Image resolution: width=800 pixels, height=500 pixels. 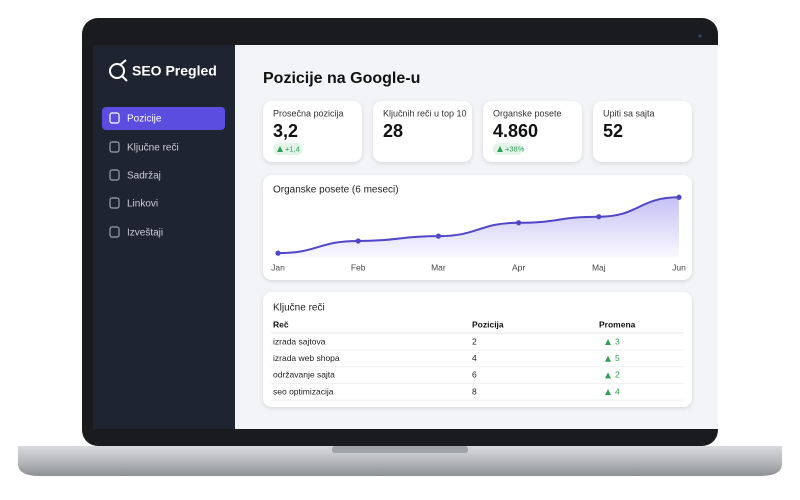 What do you see at coordinates (515, 148) in the screenshot?
I see `kpi-delta: +38%` at bounding box center [515, 148].